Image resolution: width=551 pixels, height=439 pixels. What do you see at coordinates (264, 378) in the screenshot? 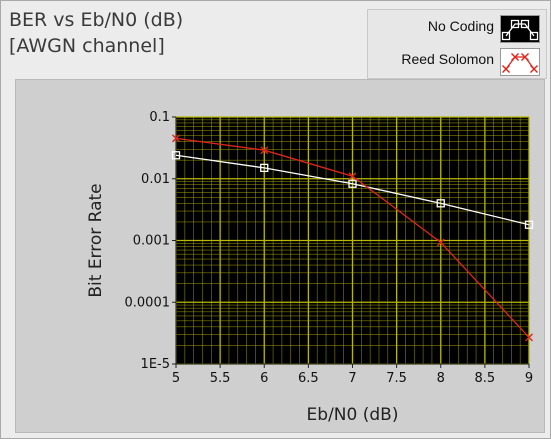
I see `x-tick-label: 6` at bounding box center [264, 378].